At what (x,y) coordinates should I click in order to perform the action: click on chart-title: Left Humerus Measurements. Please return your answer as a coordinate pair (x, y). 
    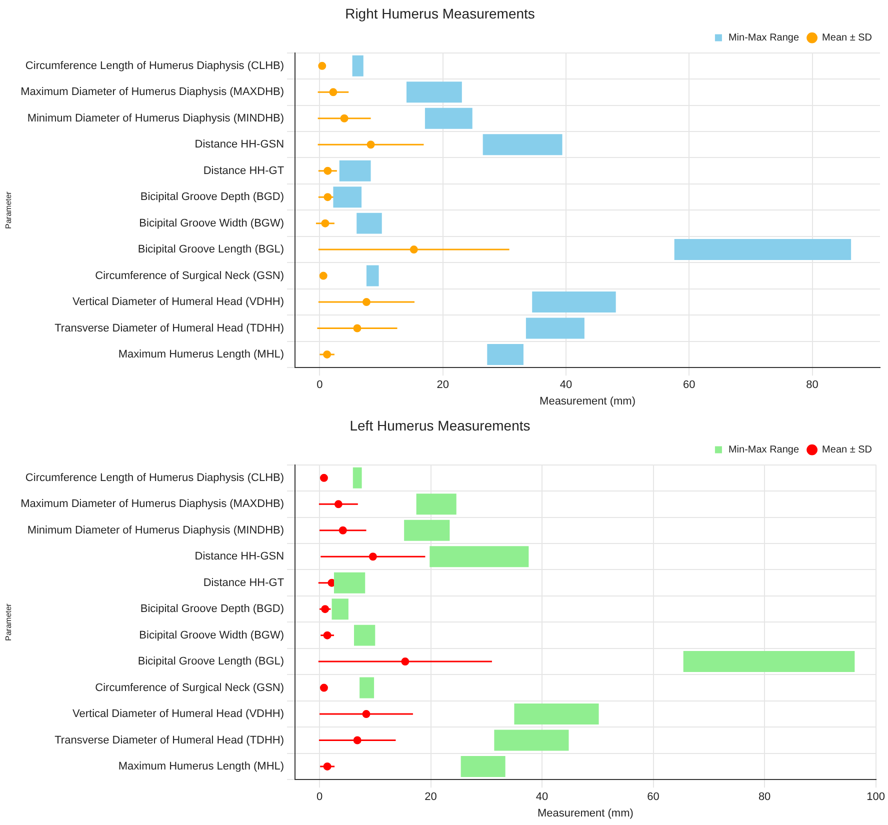
    Looking at the image, I should click on (440, 425).